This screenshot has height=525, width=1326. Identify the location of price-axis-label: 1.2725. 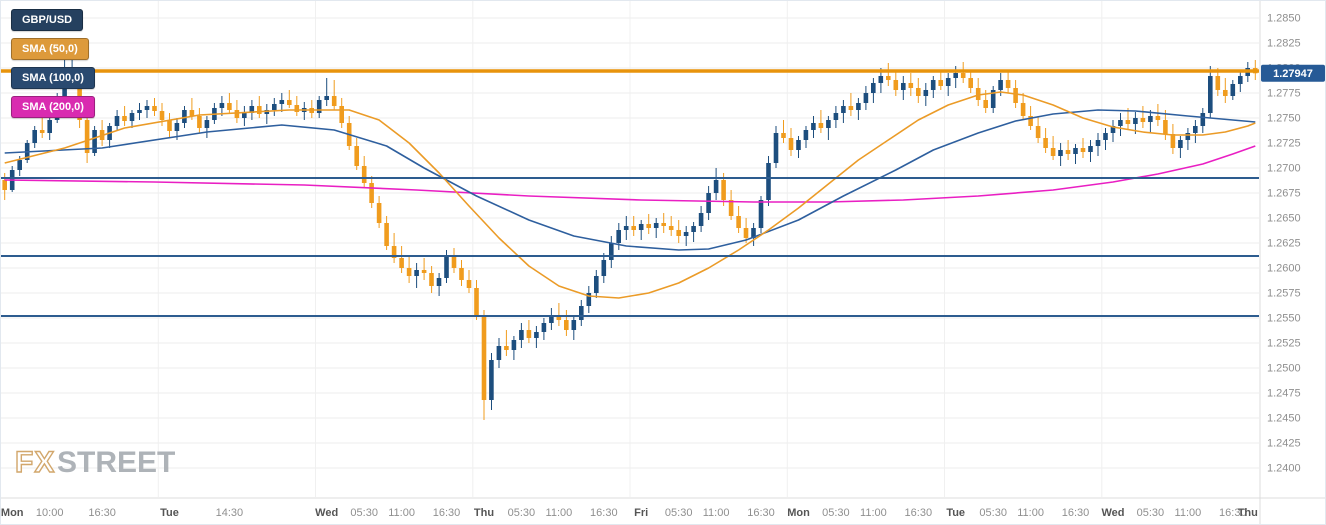
(1284, 144).